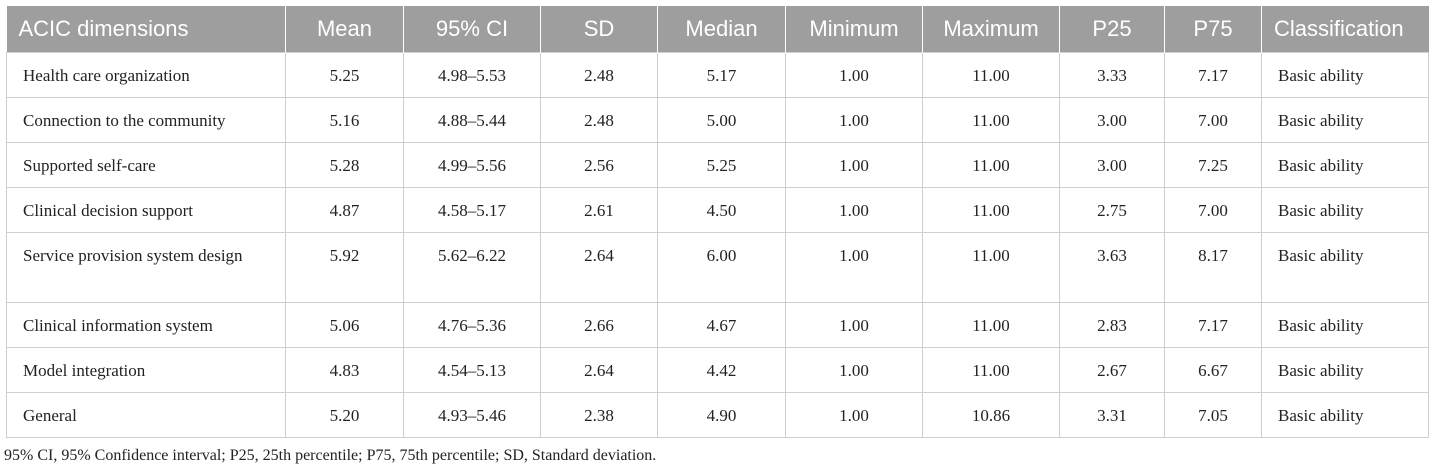  Describe the element at coordinates (146, 324) in the screenshot. I see `cell-dimension: Clinical information system` at that location.